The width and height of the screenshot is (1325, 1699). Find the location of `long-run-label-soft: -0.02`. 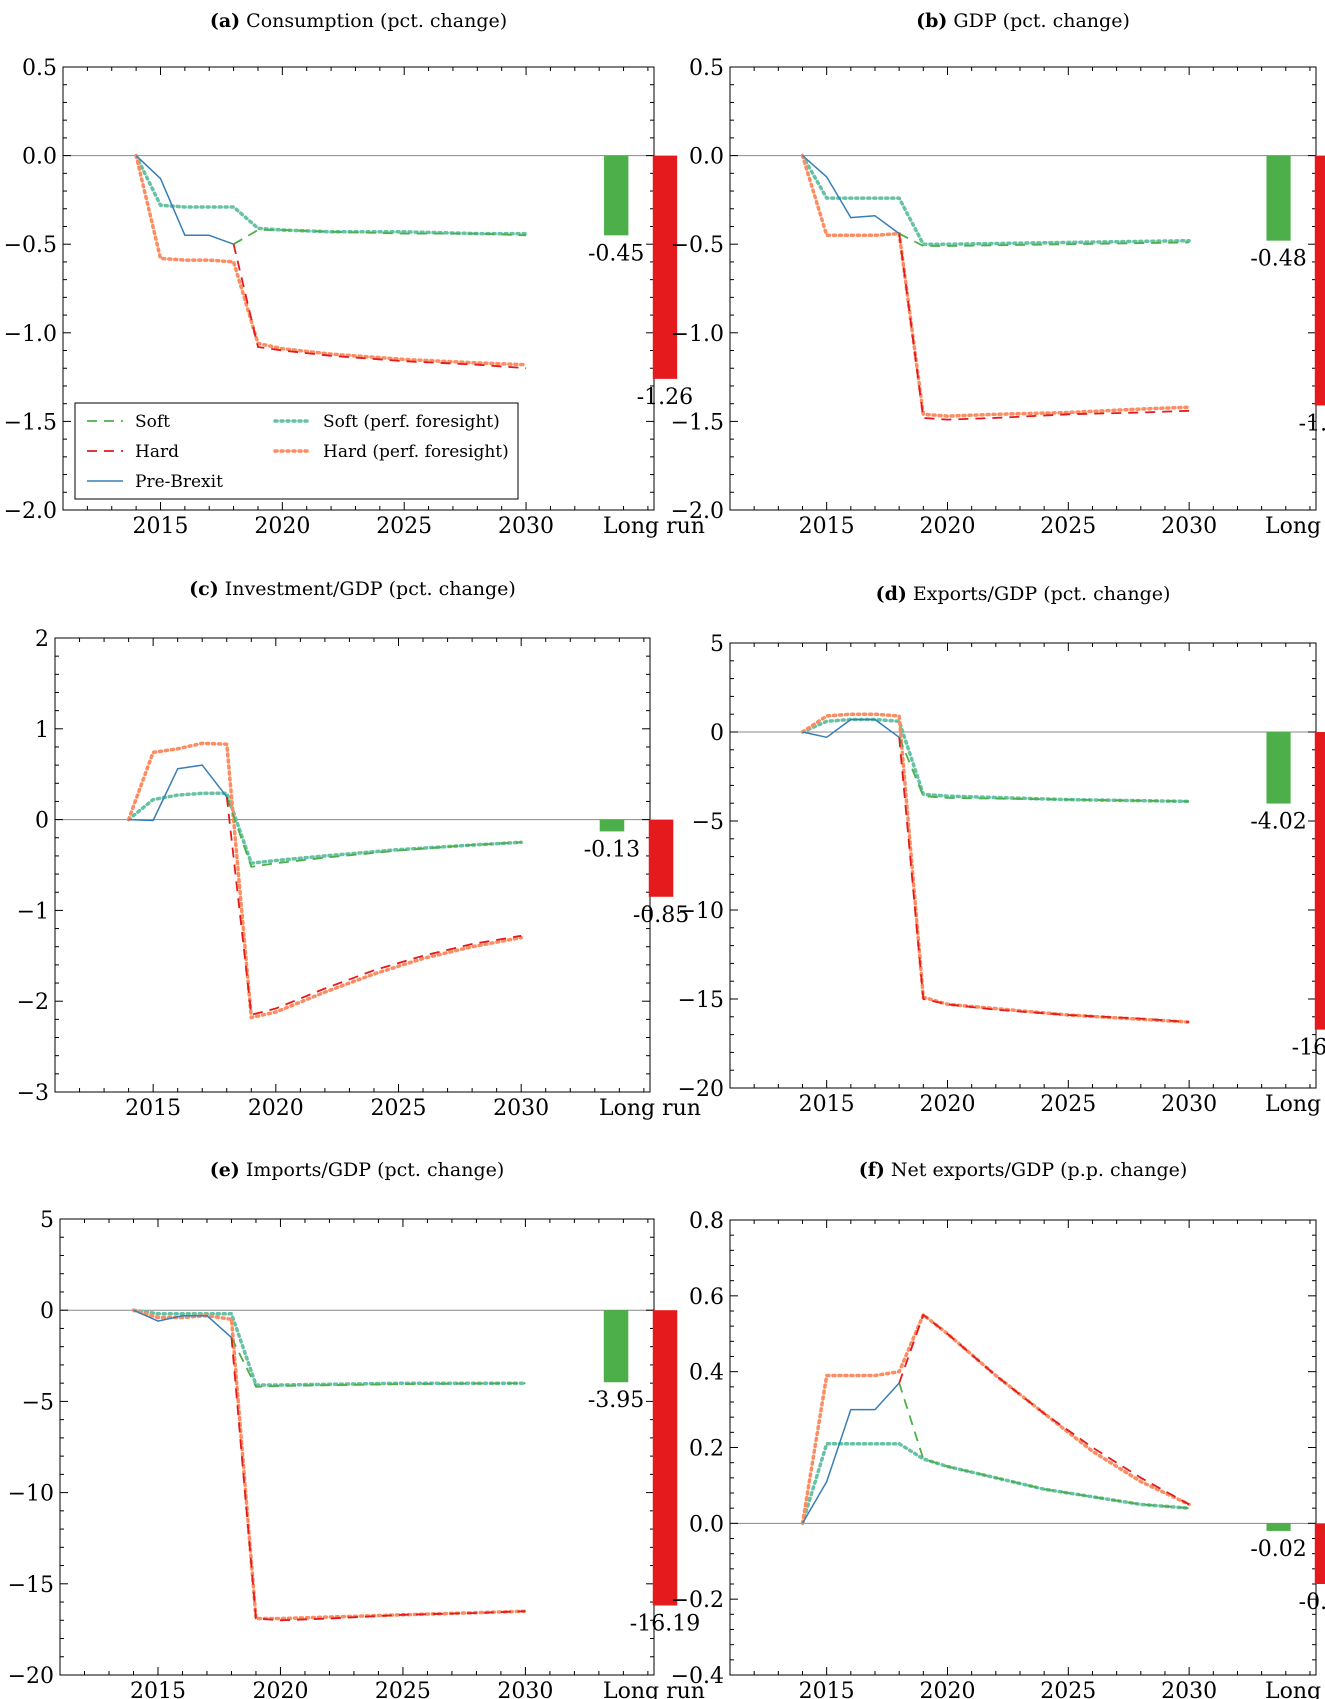

long-run-label-soft: -0.02 is located at coordinates (1278, 1549).